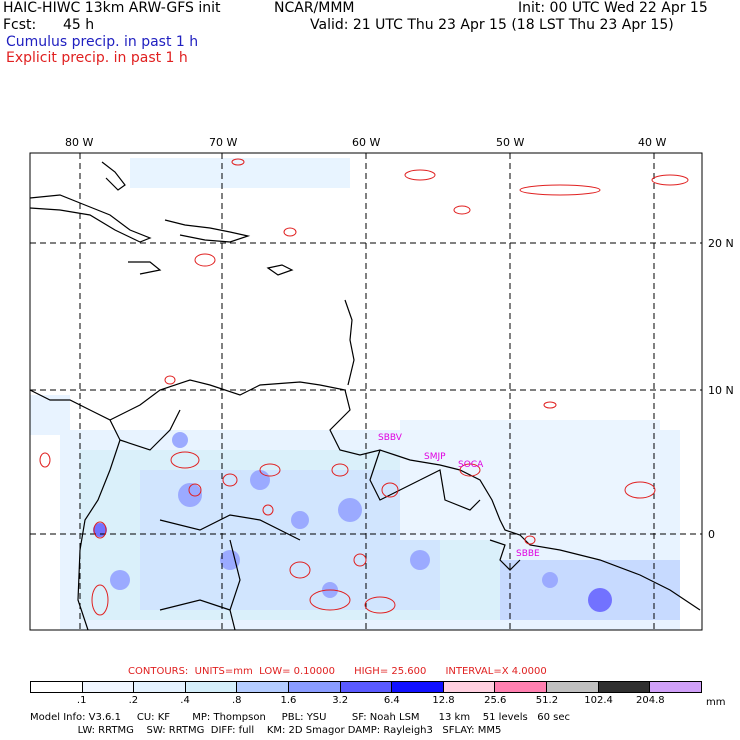 Image resolution: width=740 pixels, height=740 pixels. I want to click on color-scale-label: 51.2, so click(547, 700).